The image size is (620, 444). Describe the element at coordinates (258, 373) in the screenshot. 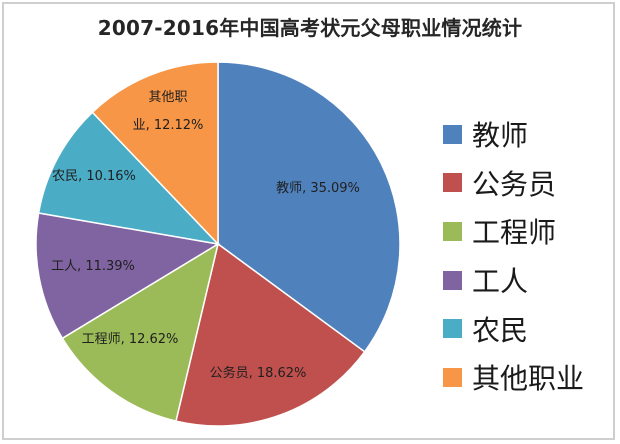

I see `slice-data-label: 公务员, 18.62%` at that location.